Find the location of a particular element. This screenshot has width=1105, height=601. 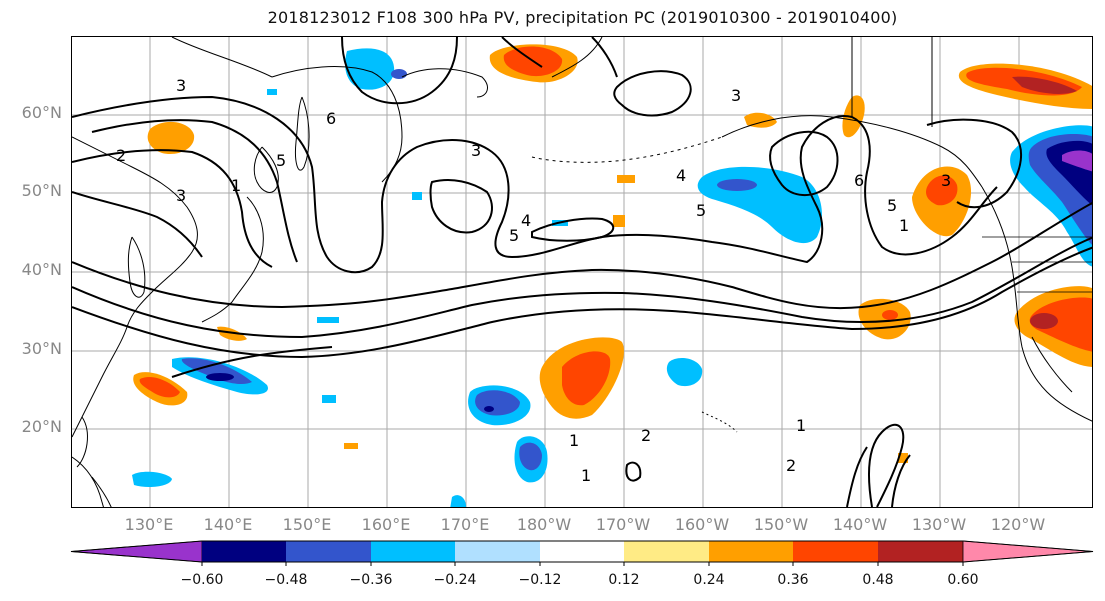

blob-gulf-alaska is located at coordinates (759, 205).